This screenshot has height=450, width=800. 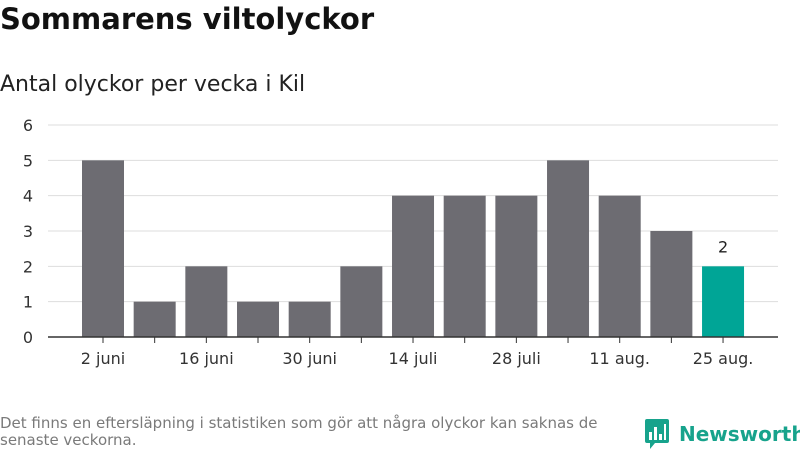 What do you see at coordinates (619, 358) in the screenshot?
I see `x-tick-label: 11 aug.` at bounding box center [619, 358].